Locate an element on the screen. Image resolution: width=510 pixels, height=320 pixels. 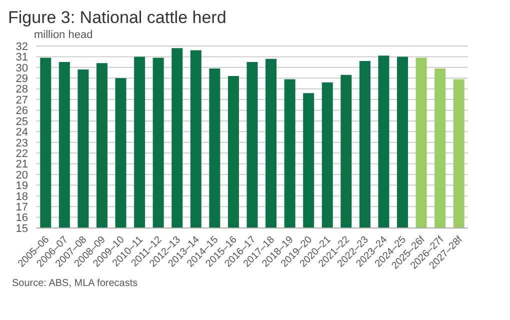
y-tick-label: 18 is located at coordinates (22, 196).